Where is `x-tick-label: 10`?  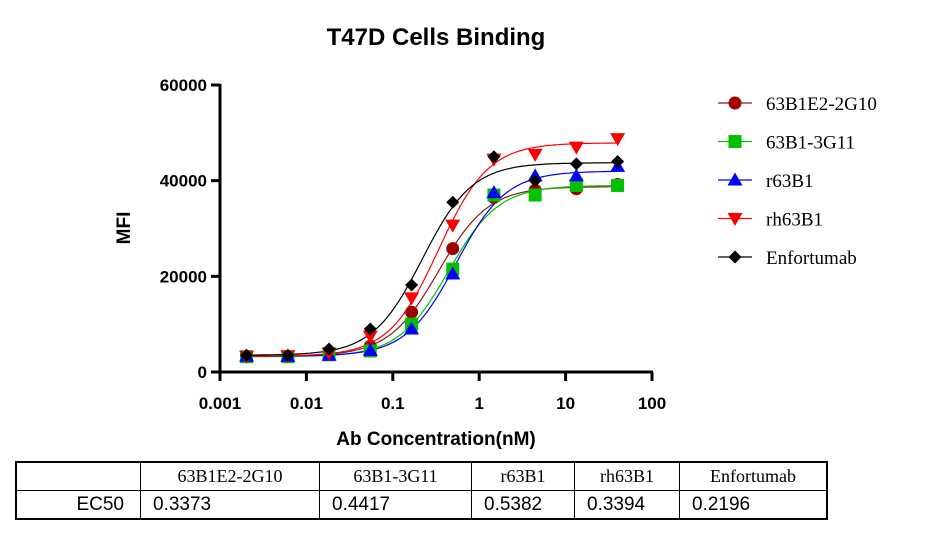
x-tick-label: 10 is located at coordinates (565, 403).